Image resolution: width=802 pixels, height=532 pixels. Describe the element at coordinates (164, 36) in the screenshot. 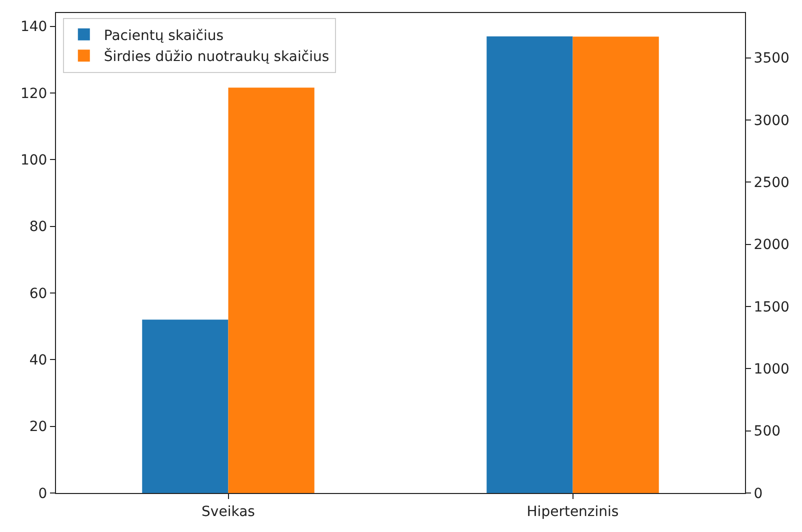

I see `legend-label: Pacientų skaičius` at that location.